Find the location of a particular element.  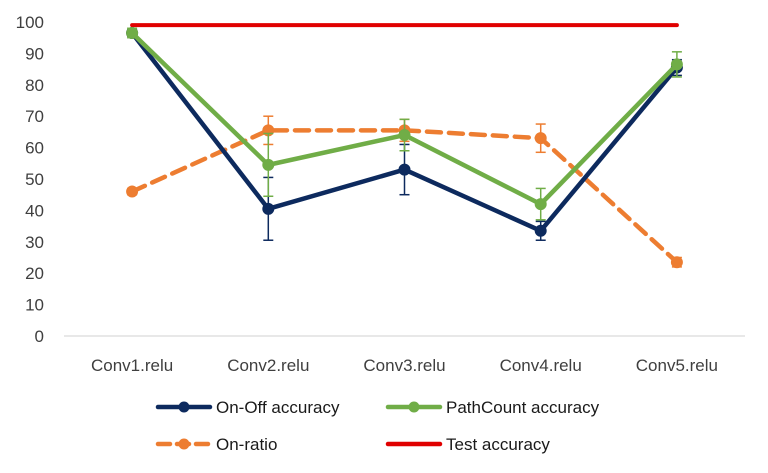

y-tick-label: 40 is located at coordinates (34, 210).